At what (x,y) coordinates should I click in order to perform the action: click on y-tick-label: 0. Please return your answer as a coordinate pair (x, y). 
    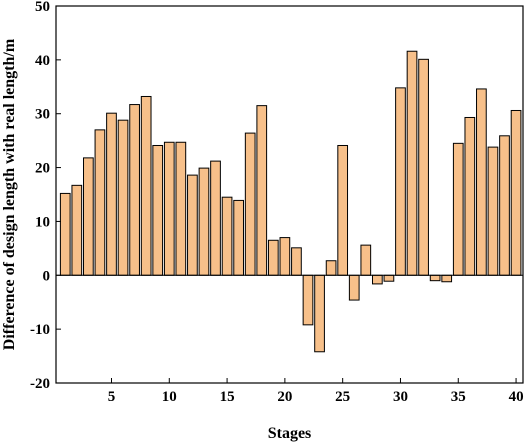
    Looking at the image, I should click on (47, 276).